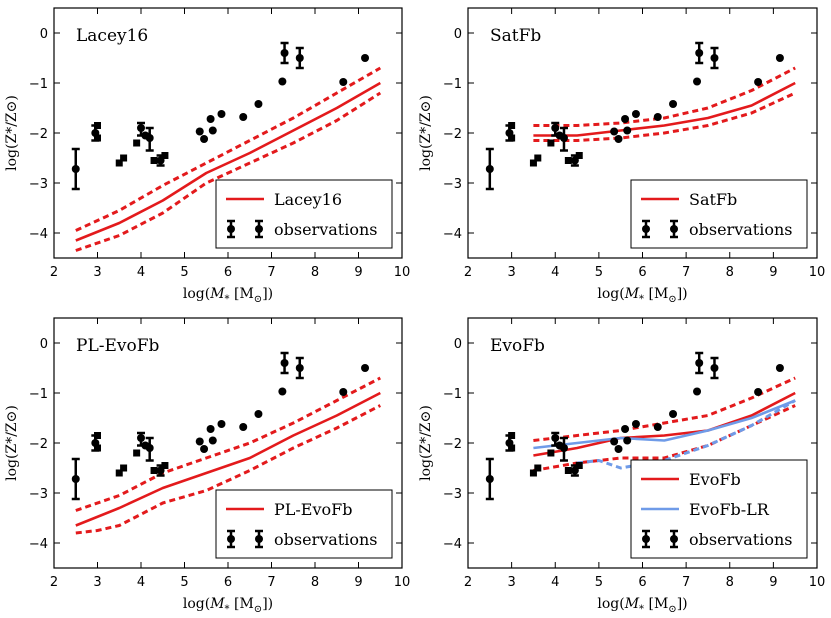 Image resolution: width=831 pixels, height=618 pixels. I want to click on series-line-lacey16-lower, so click(228, 171).